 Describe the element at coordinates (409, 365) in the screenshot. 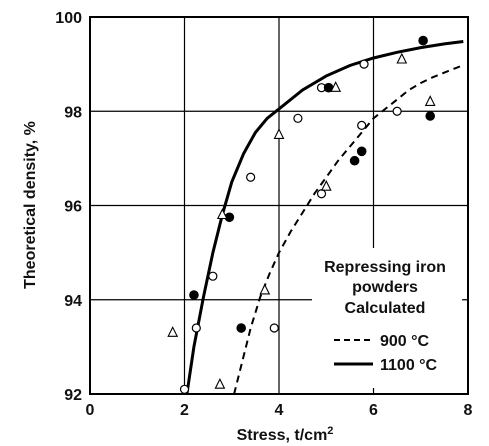

I see `legend-label-1100: 1100 °C` at that location.